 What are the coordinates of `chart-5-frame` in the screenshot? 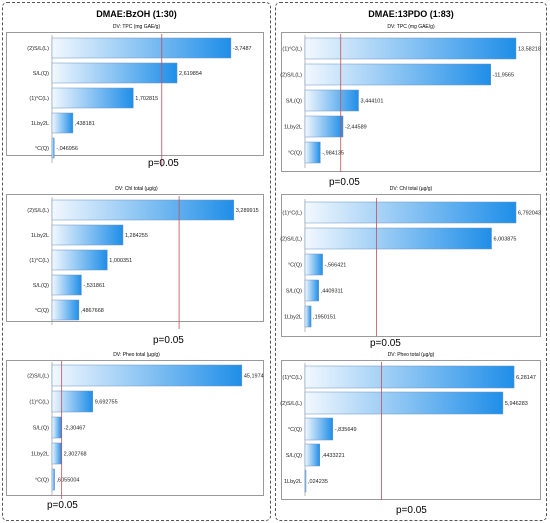 It's located at (411, 430).